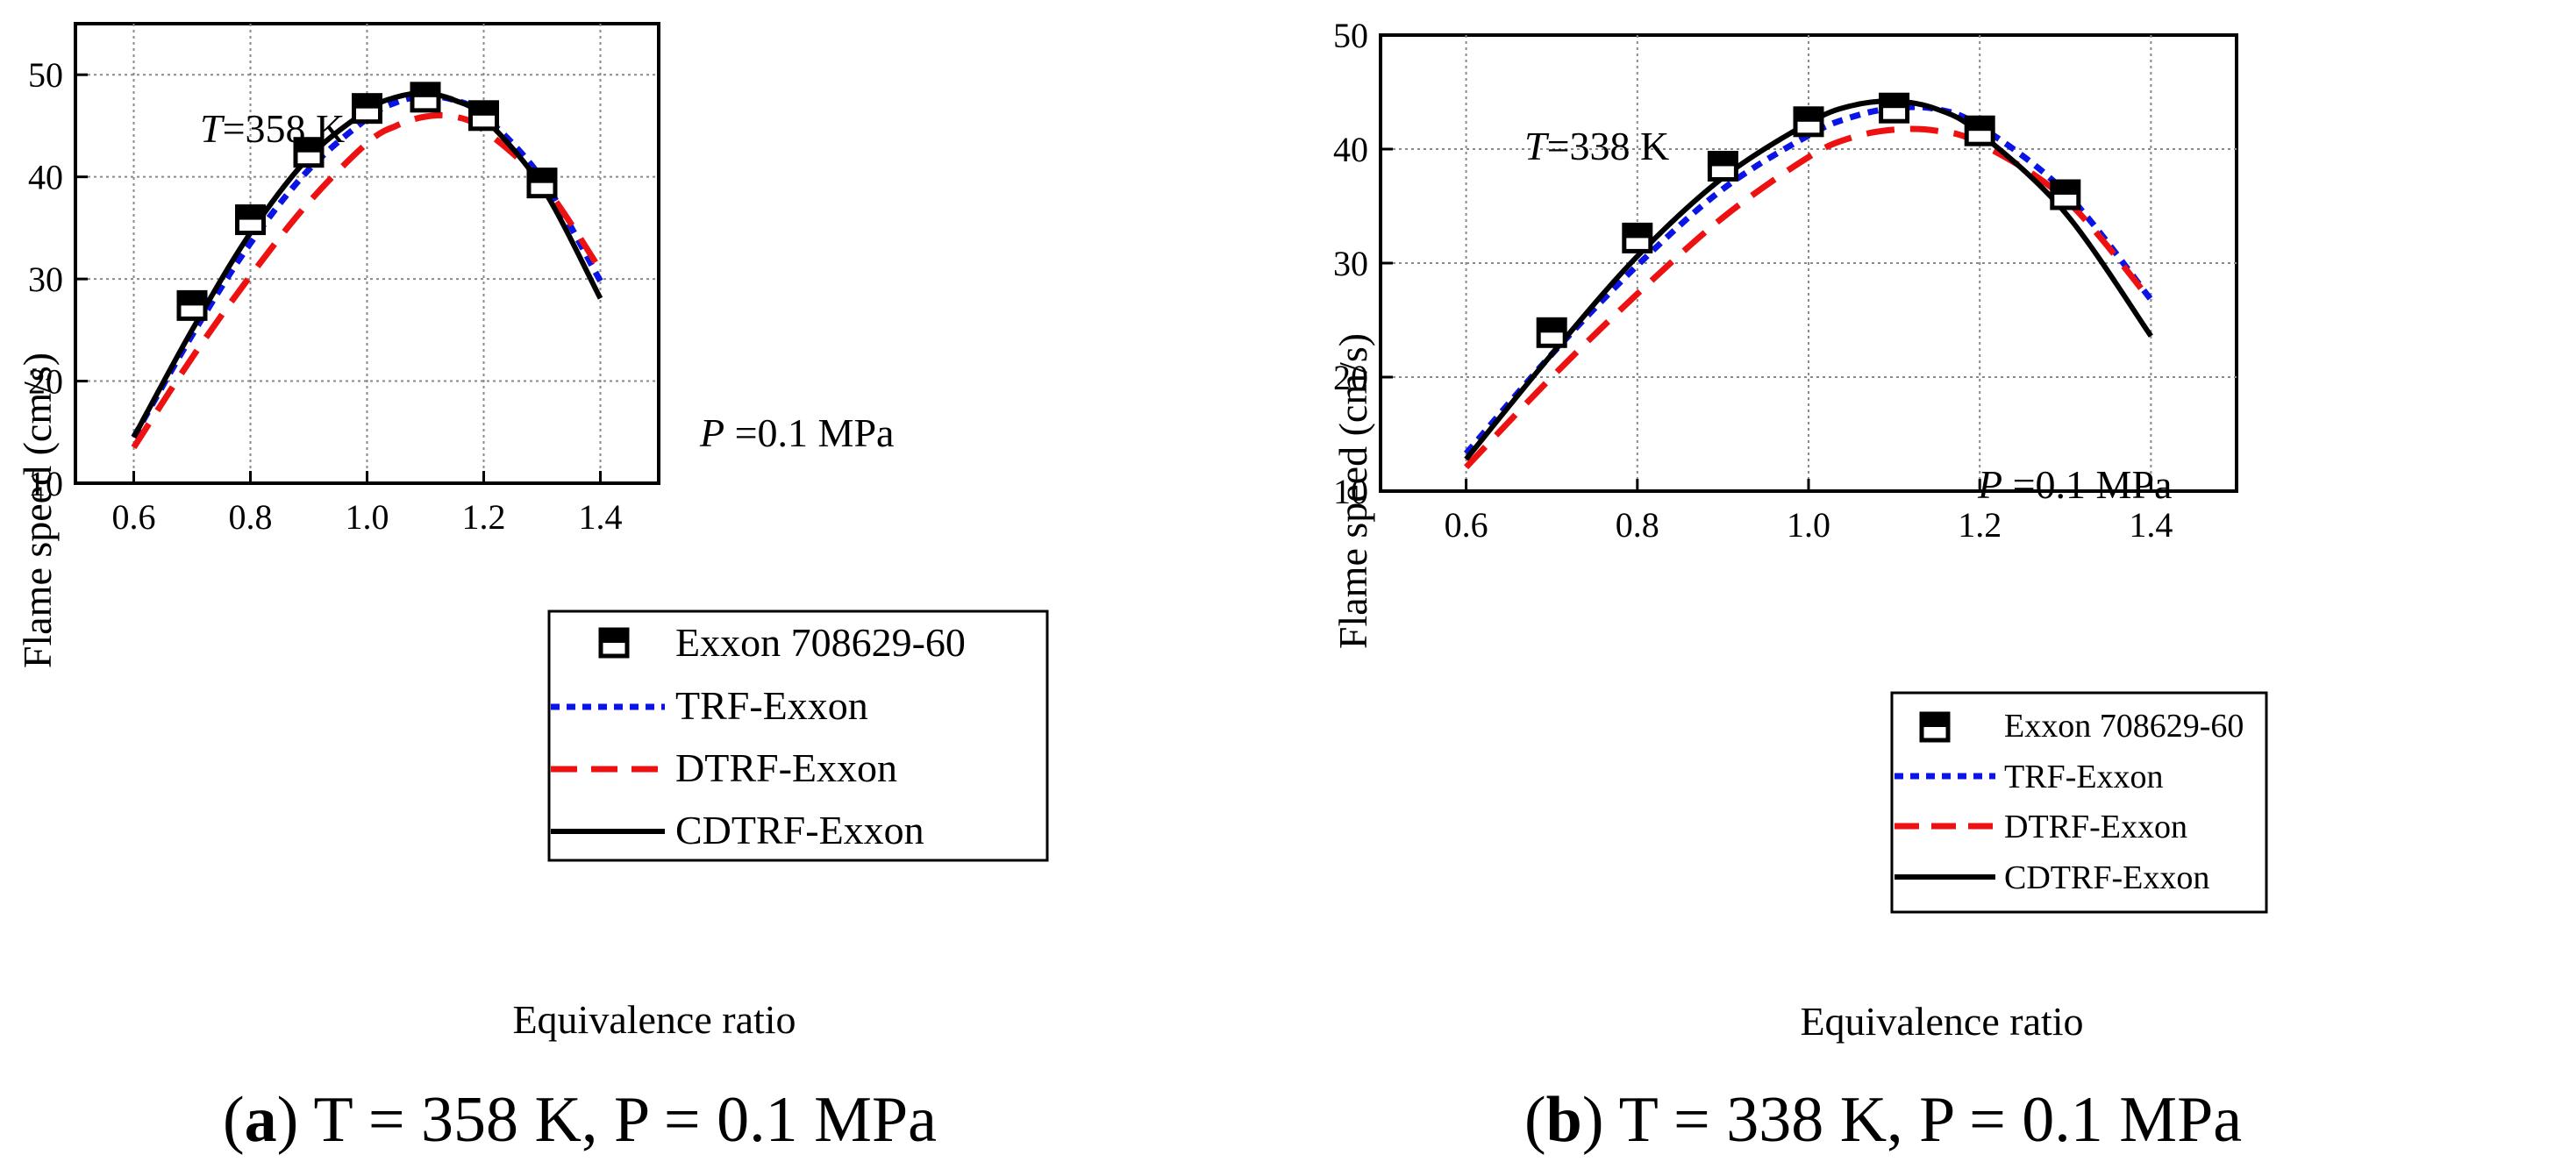  I want to click on panel-caption: (a) T = 358 K, P = 0.1 MPa, so click(580, 1120).